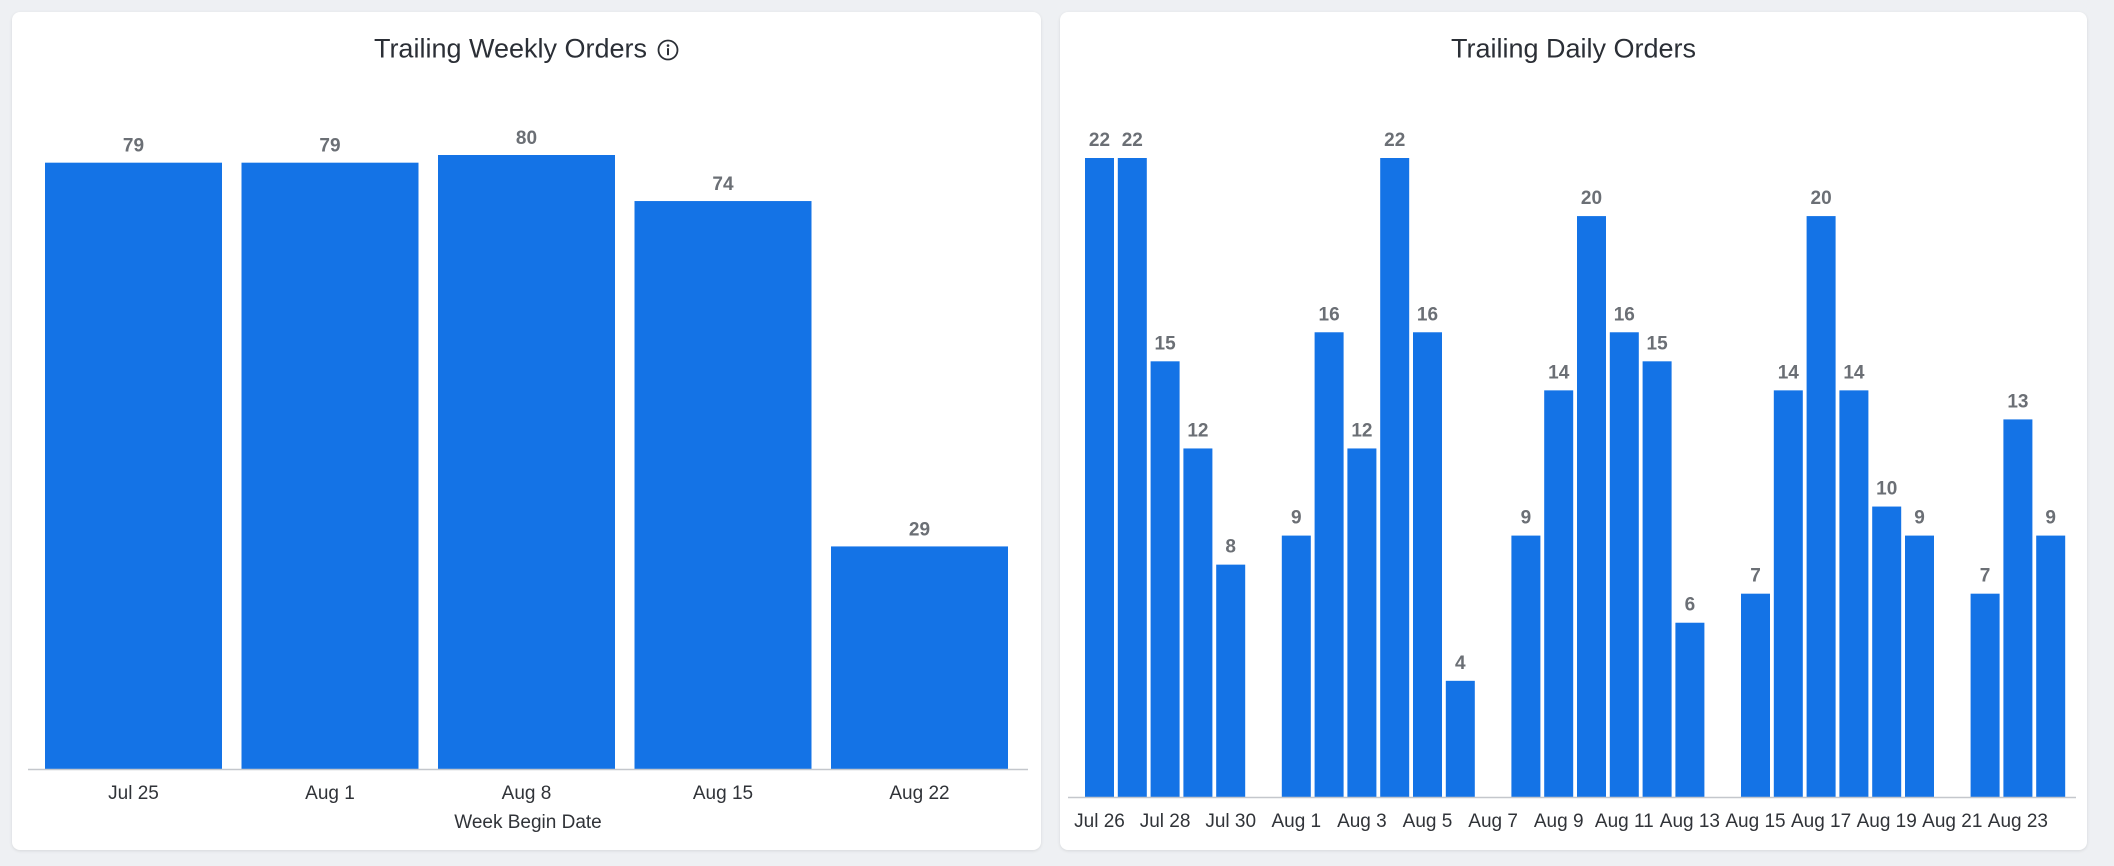  What do you see at coordinates (526, 138) in the screenshot?
I see `weekly-bar-value-label: 80` at bounding box center [526, 138].